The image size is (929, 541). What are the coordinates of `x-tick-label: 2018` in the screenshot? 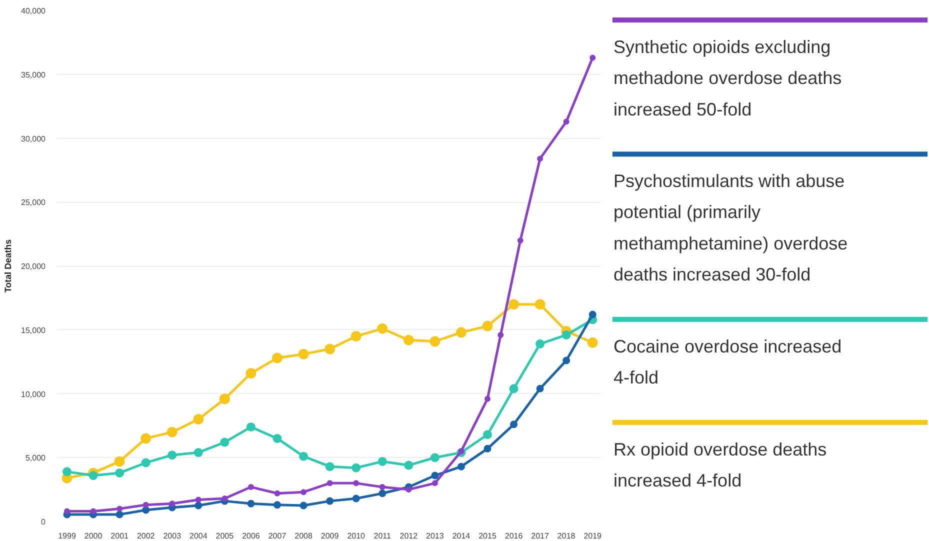 It's located at (566, 536).